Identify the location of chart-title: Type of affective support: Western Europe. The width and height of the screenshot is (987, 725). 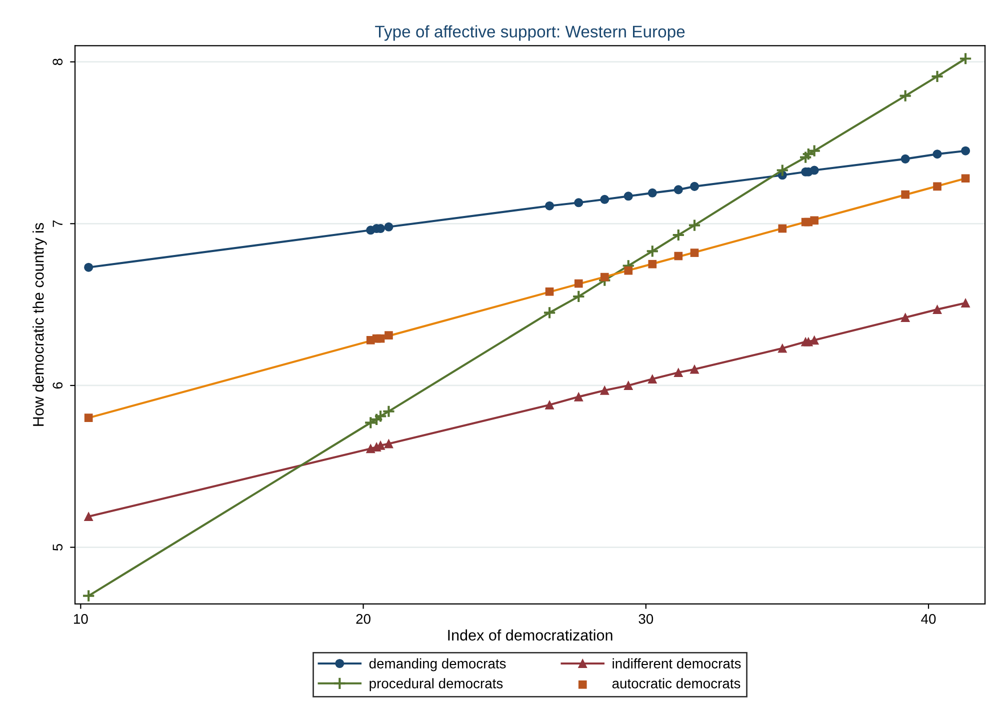
(530, 33).